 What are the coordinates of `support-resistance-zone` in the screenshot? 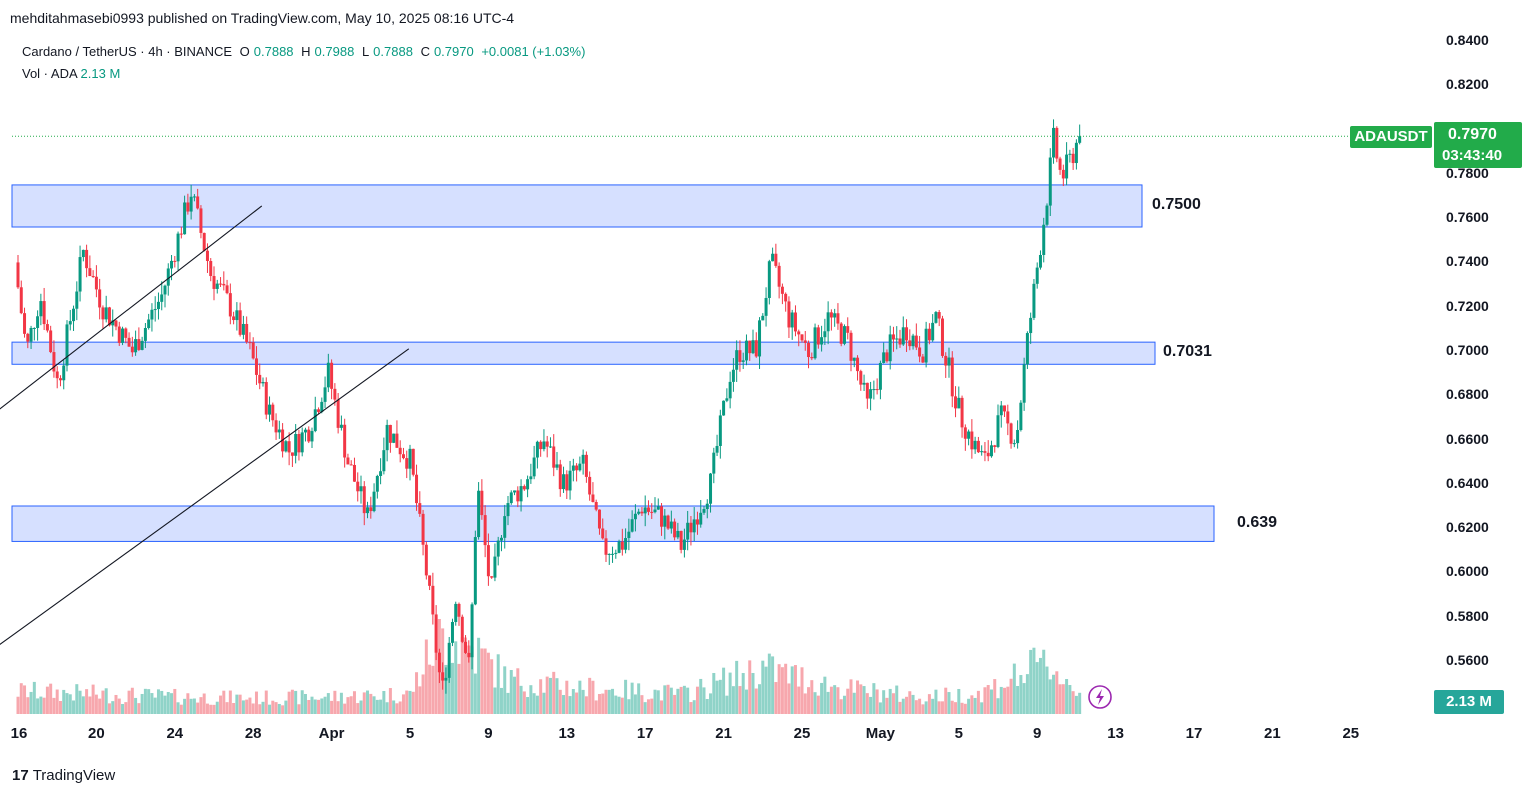 It's located at (613, 523).